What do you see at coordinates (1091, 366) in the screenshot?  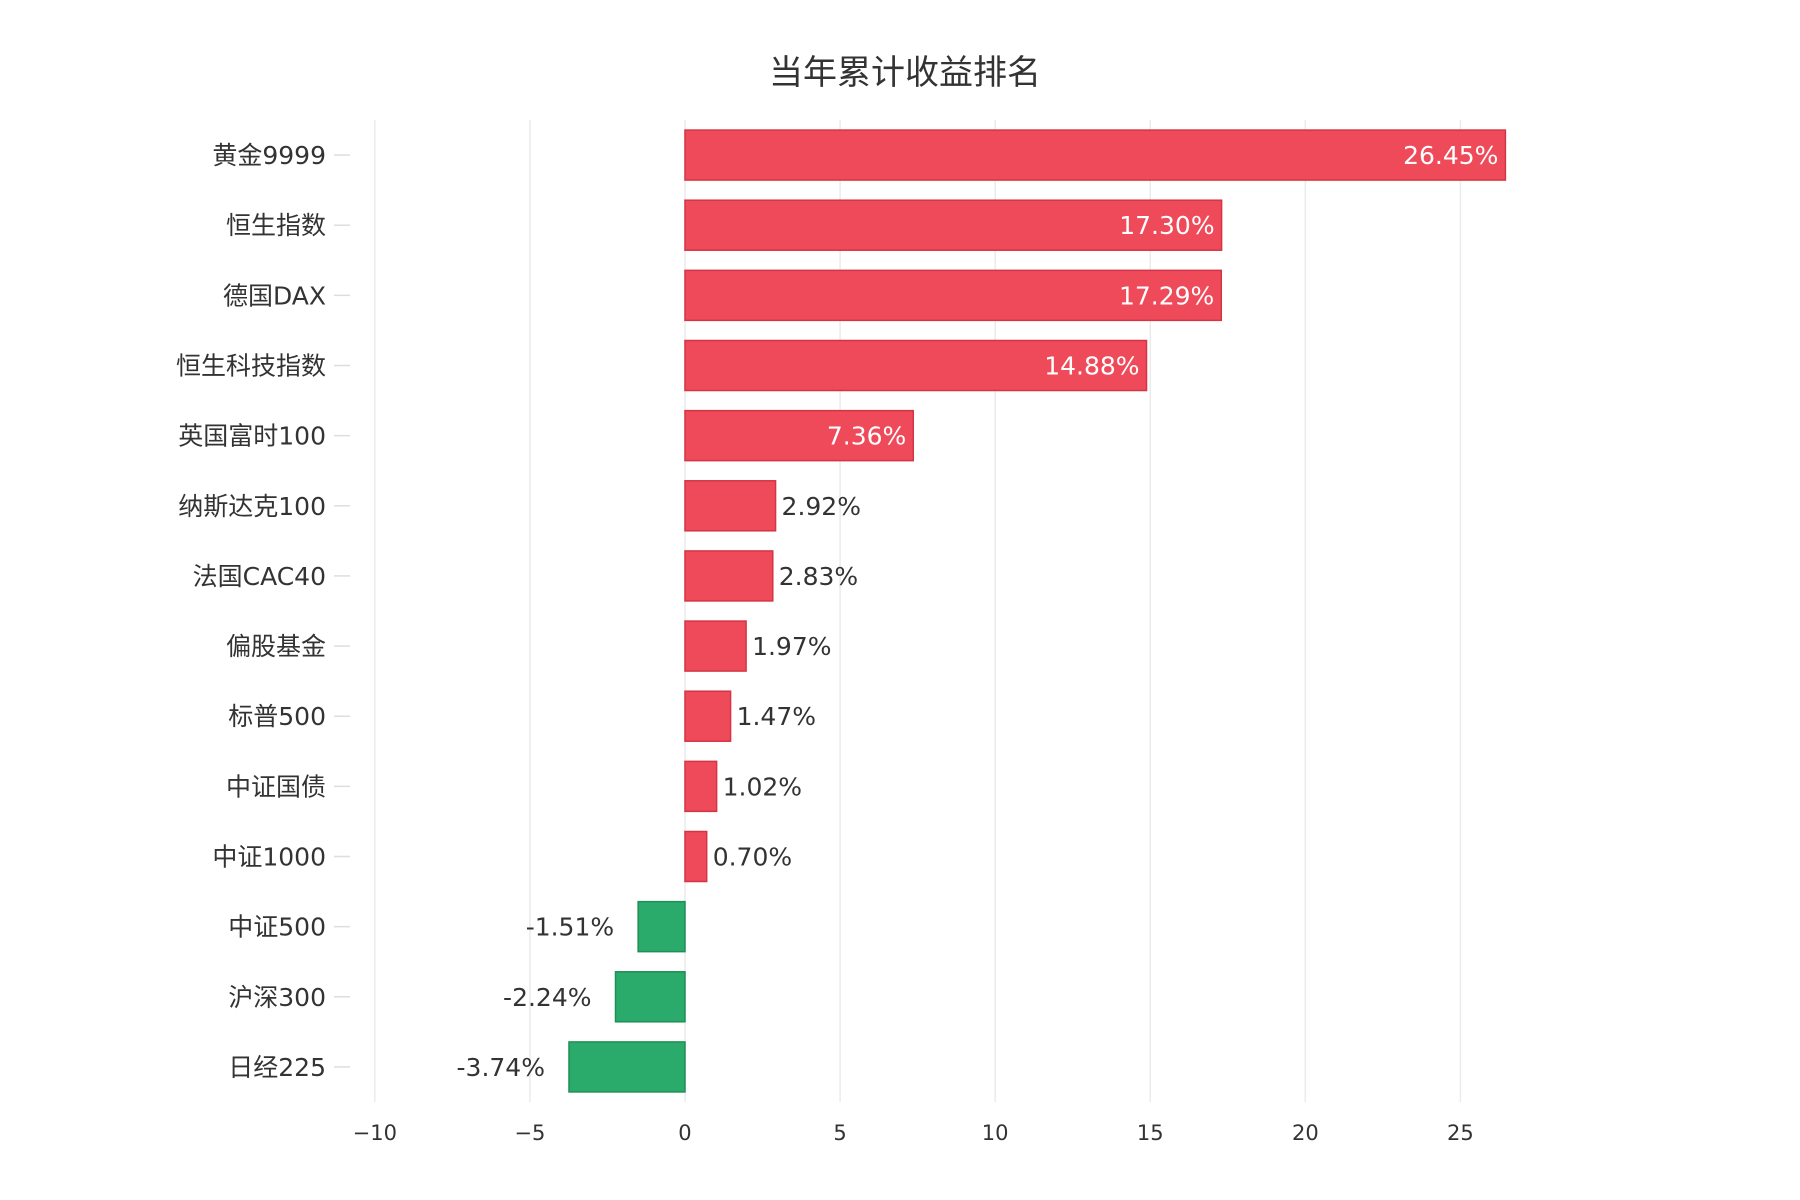 I see `value-label: 14.88%` at bounding box center [1091, 366].